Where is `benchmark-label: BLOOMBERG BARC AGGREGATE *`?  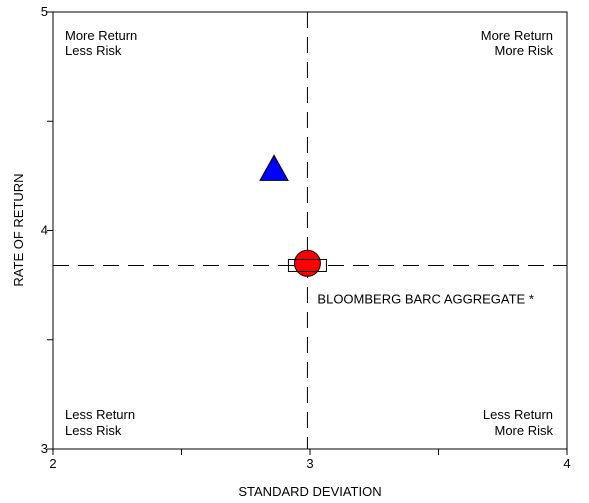 benchmark-label: BLOOMBERG BARC AGGREGATE * is located at coordinates (425, 298).